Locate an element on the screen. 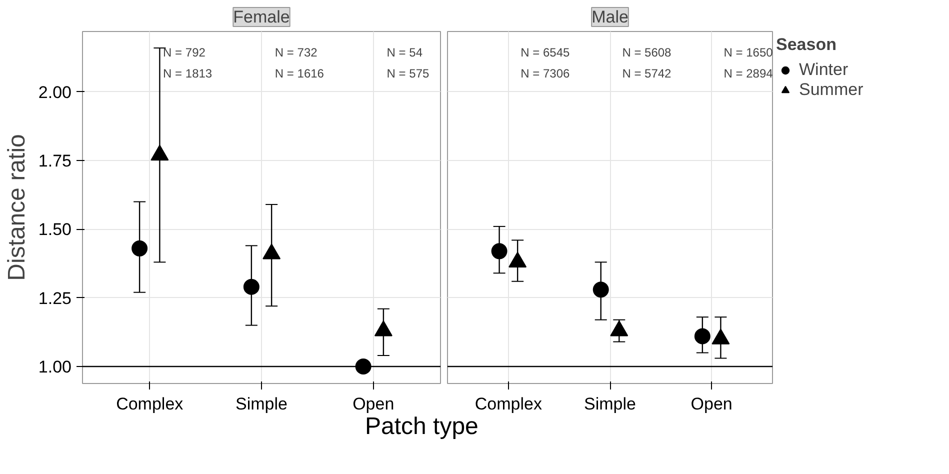 This screenshot has width=949, height=474. y-tick-label: 2.00 is located at coordinates (55, 92).